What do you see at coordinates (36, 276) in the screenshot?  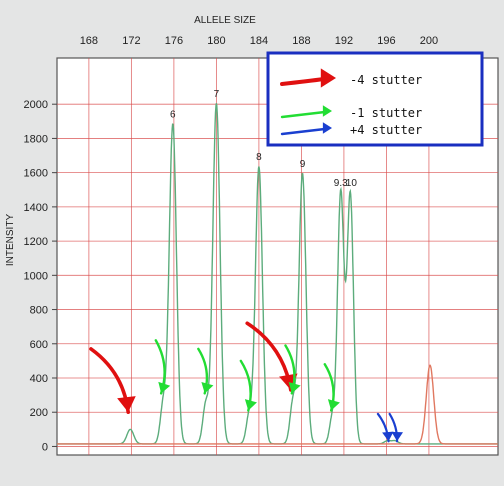 I see `y-tick-label: 1000` at bounding box center [36, 276].